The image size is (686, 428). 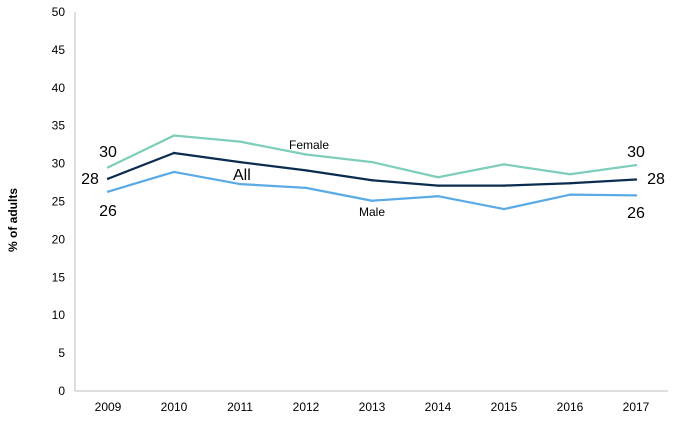 I want to click on series-label-all: All, so click(x=242, y=175).